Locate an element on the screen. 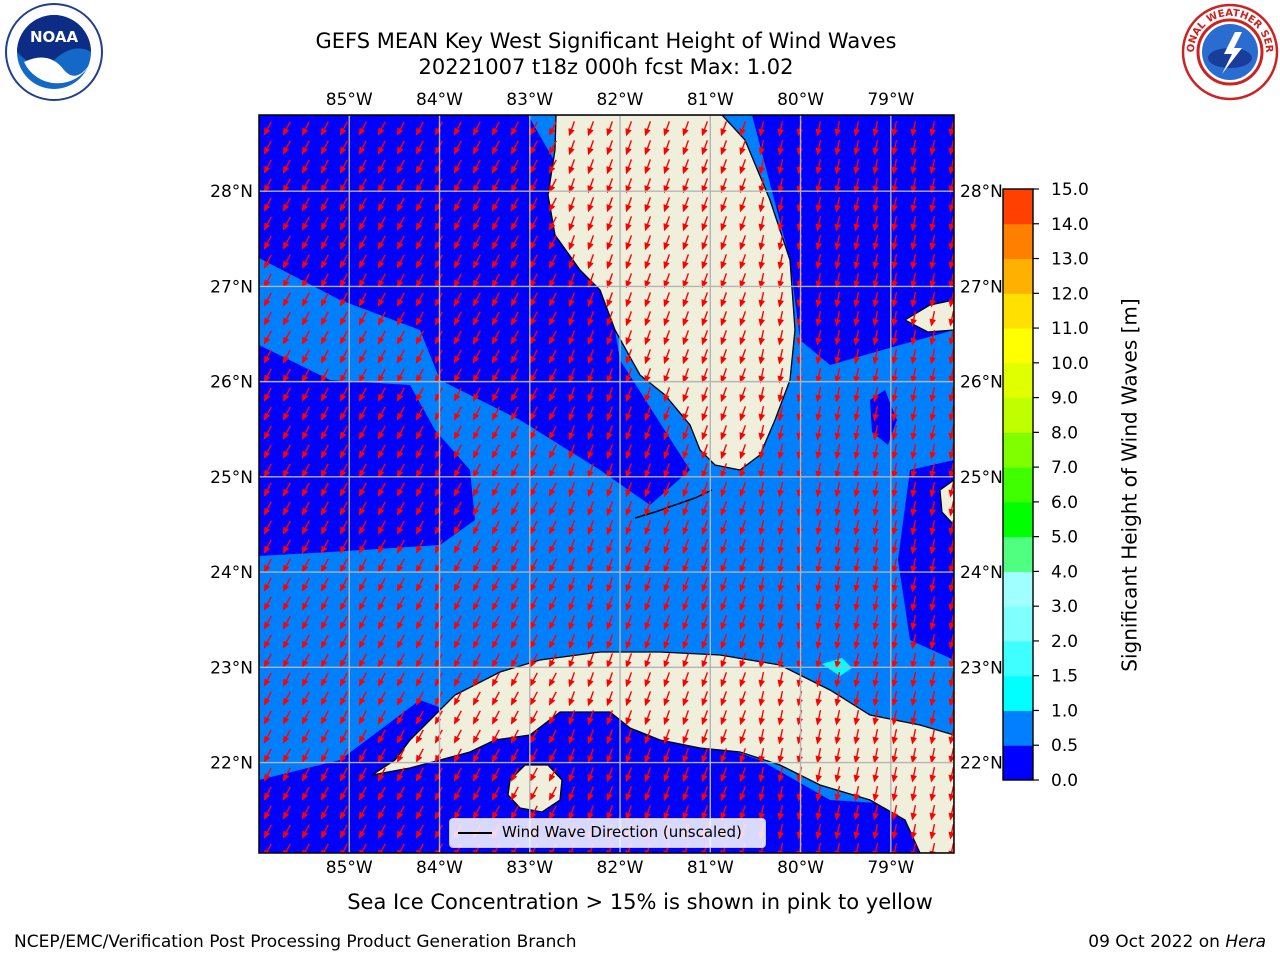 The image size is (1280, 960). colorbar-tick-label: 7.0 is located at coordinates (1064, 468).